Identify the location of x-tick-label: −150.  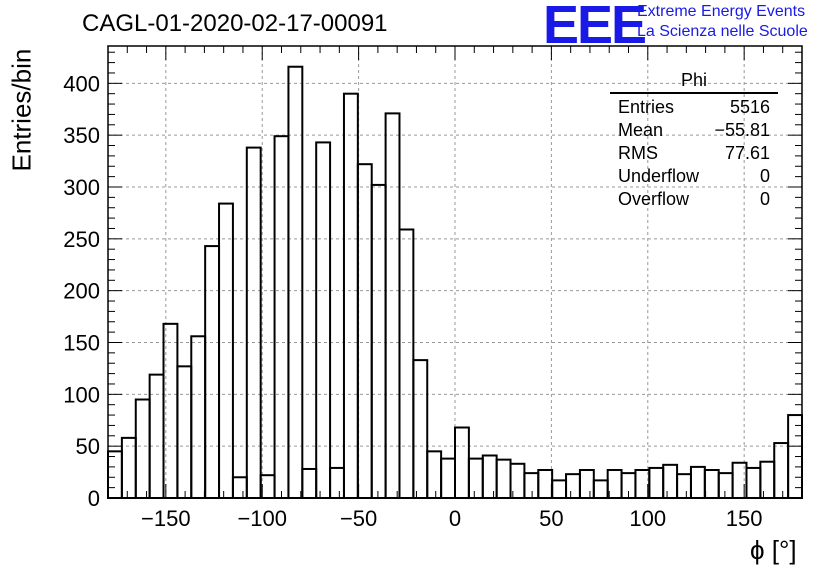
(166, 518).